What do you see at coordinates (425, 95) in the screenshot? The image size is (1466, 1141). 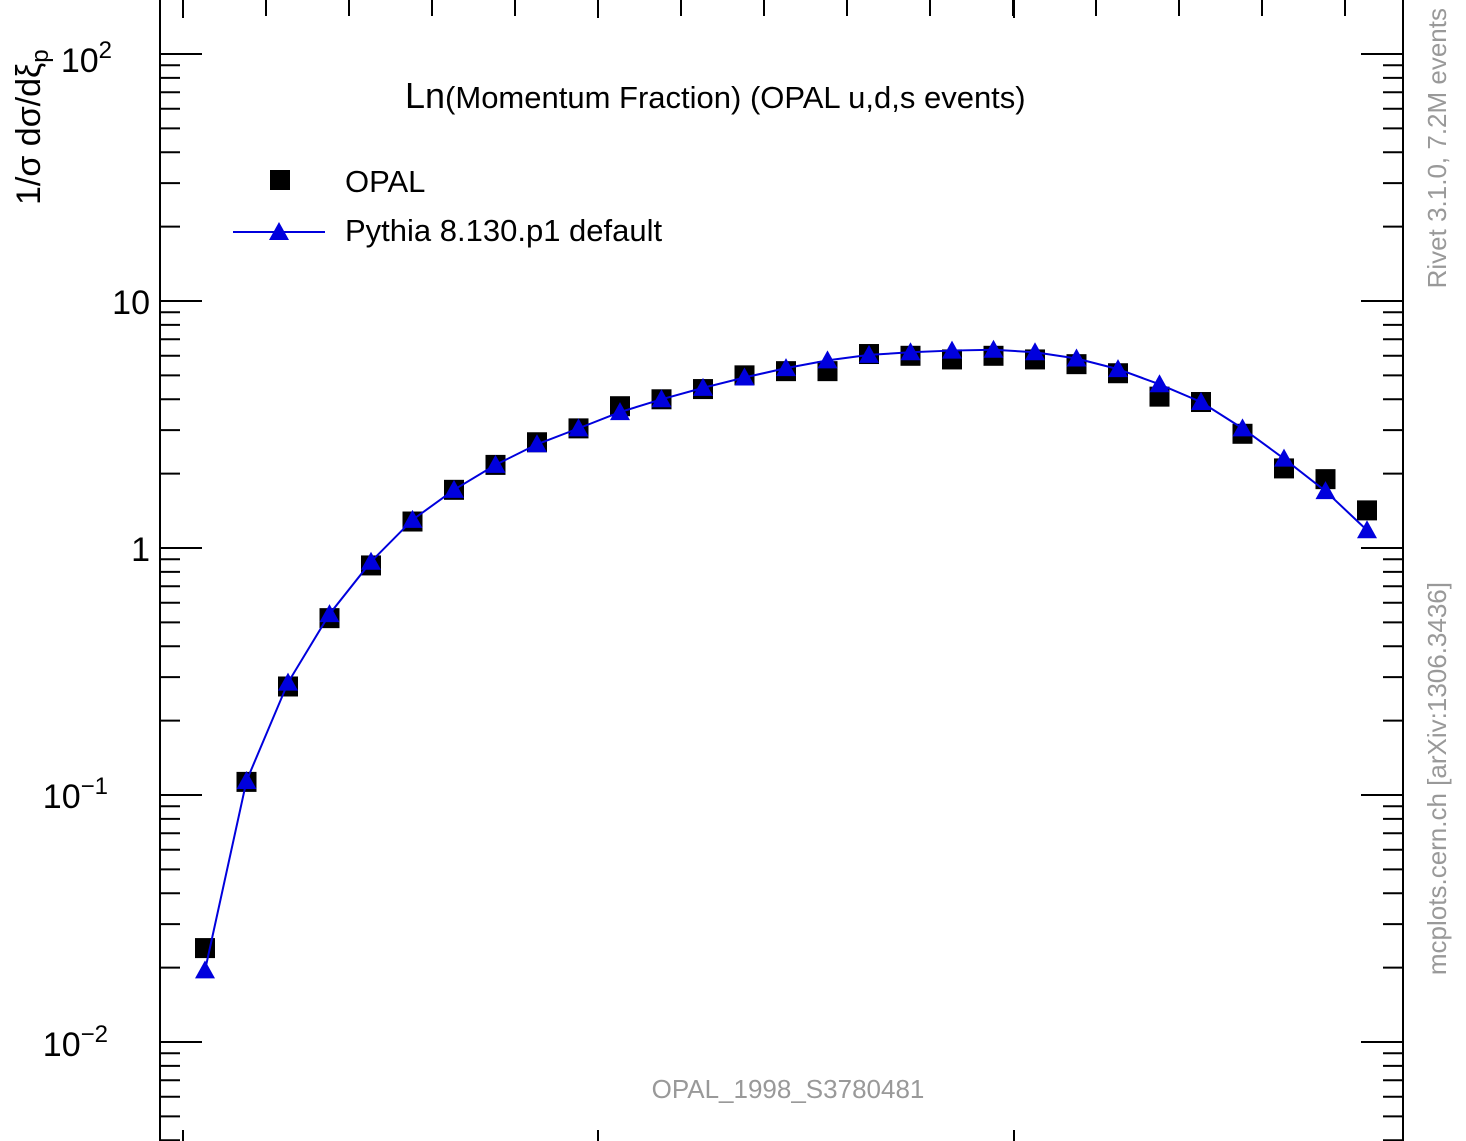 I see `chart-title-prefix: Ln` at bounding box center [425, 95].